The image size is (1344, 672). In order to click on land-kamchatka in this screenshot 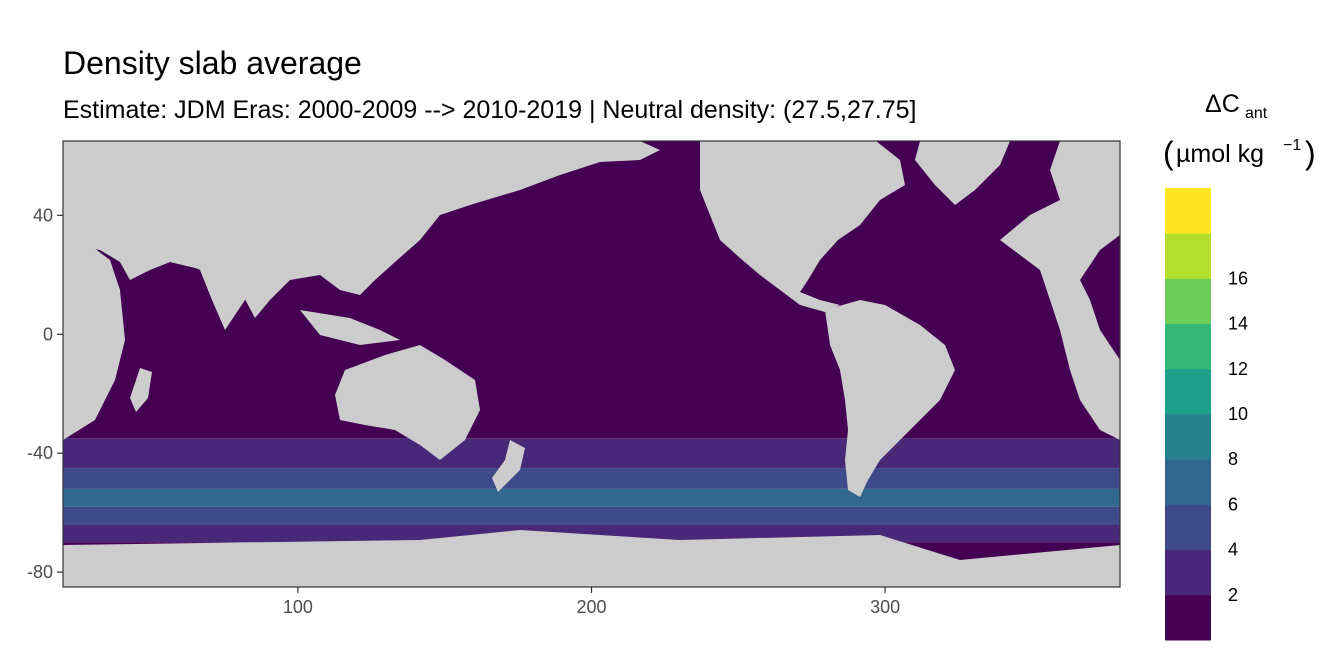, I will do `click(441, 186)`.